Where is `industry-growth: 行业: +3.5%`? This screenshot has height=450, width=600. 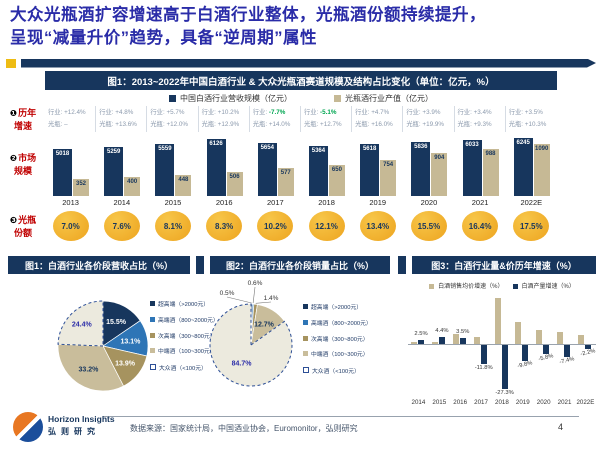
industry-growth: 行业: +3.5% is located at coordinates (533, 113).